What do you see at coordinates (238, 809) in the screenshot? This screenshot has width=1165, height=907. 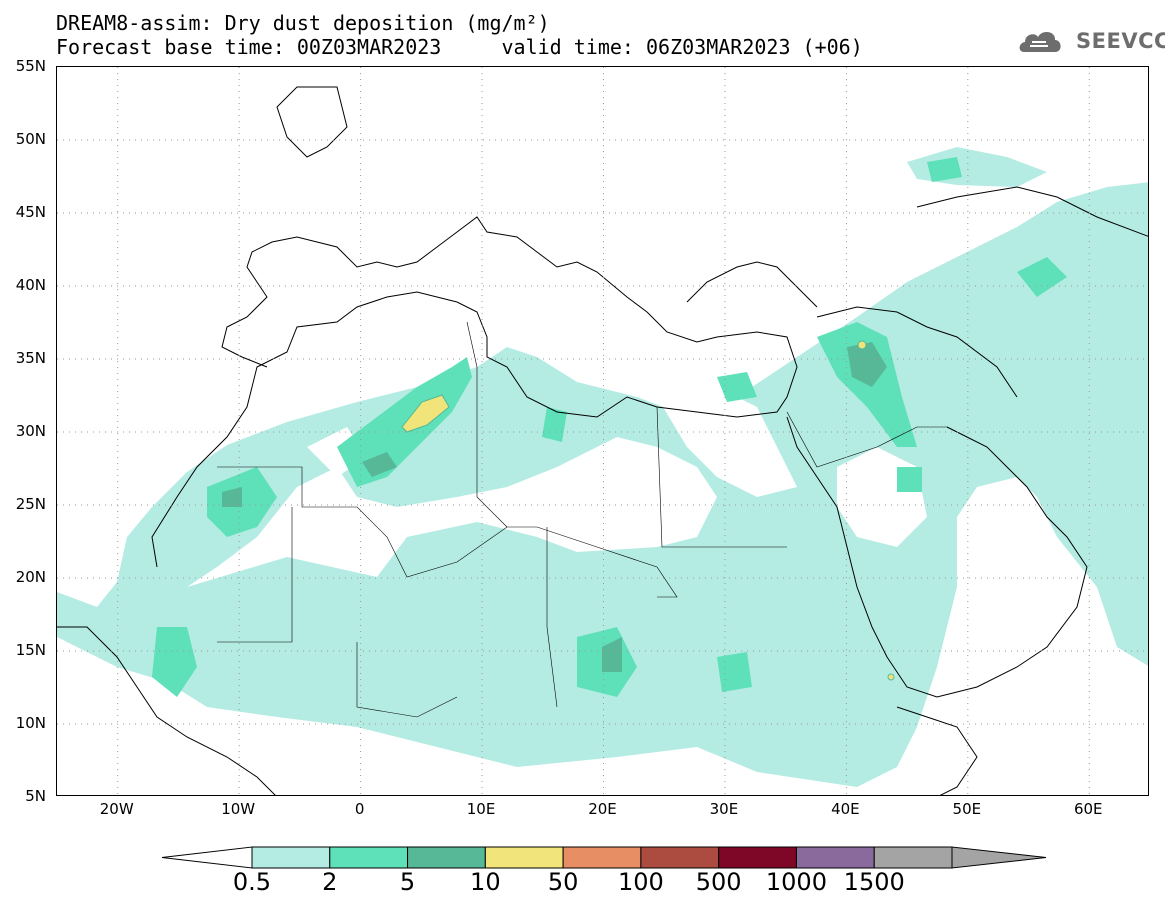 I see `lon-tick-label: 10W` at bounding box center [238, 809].